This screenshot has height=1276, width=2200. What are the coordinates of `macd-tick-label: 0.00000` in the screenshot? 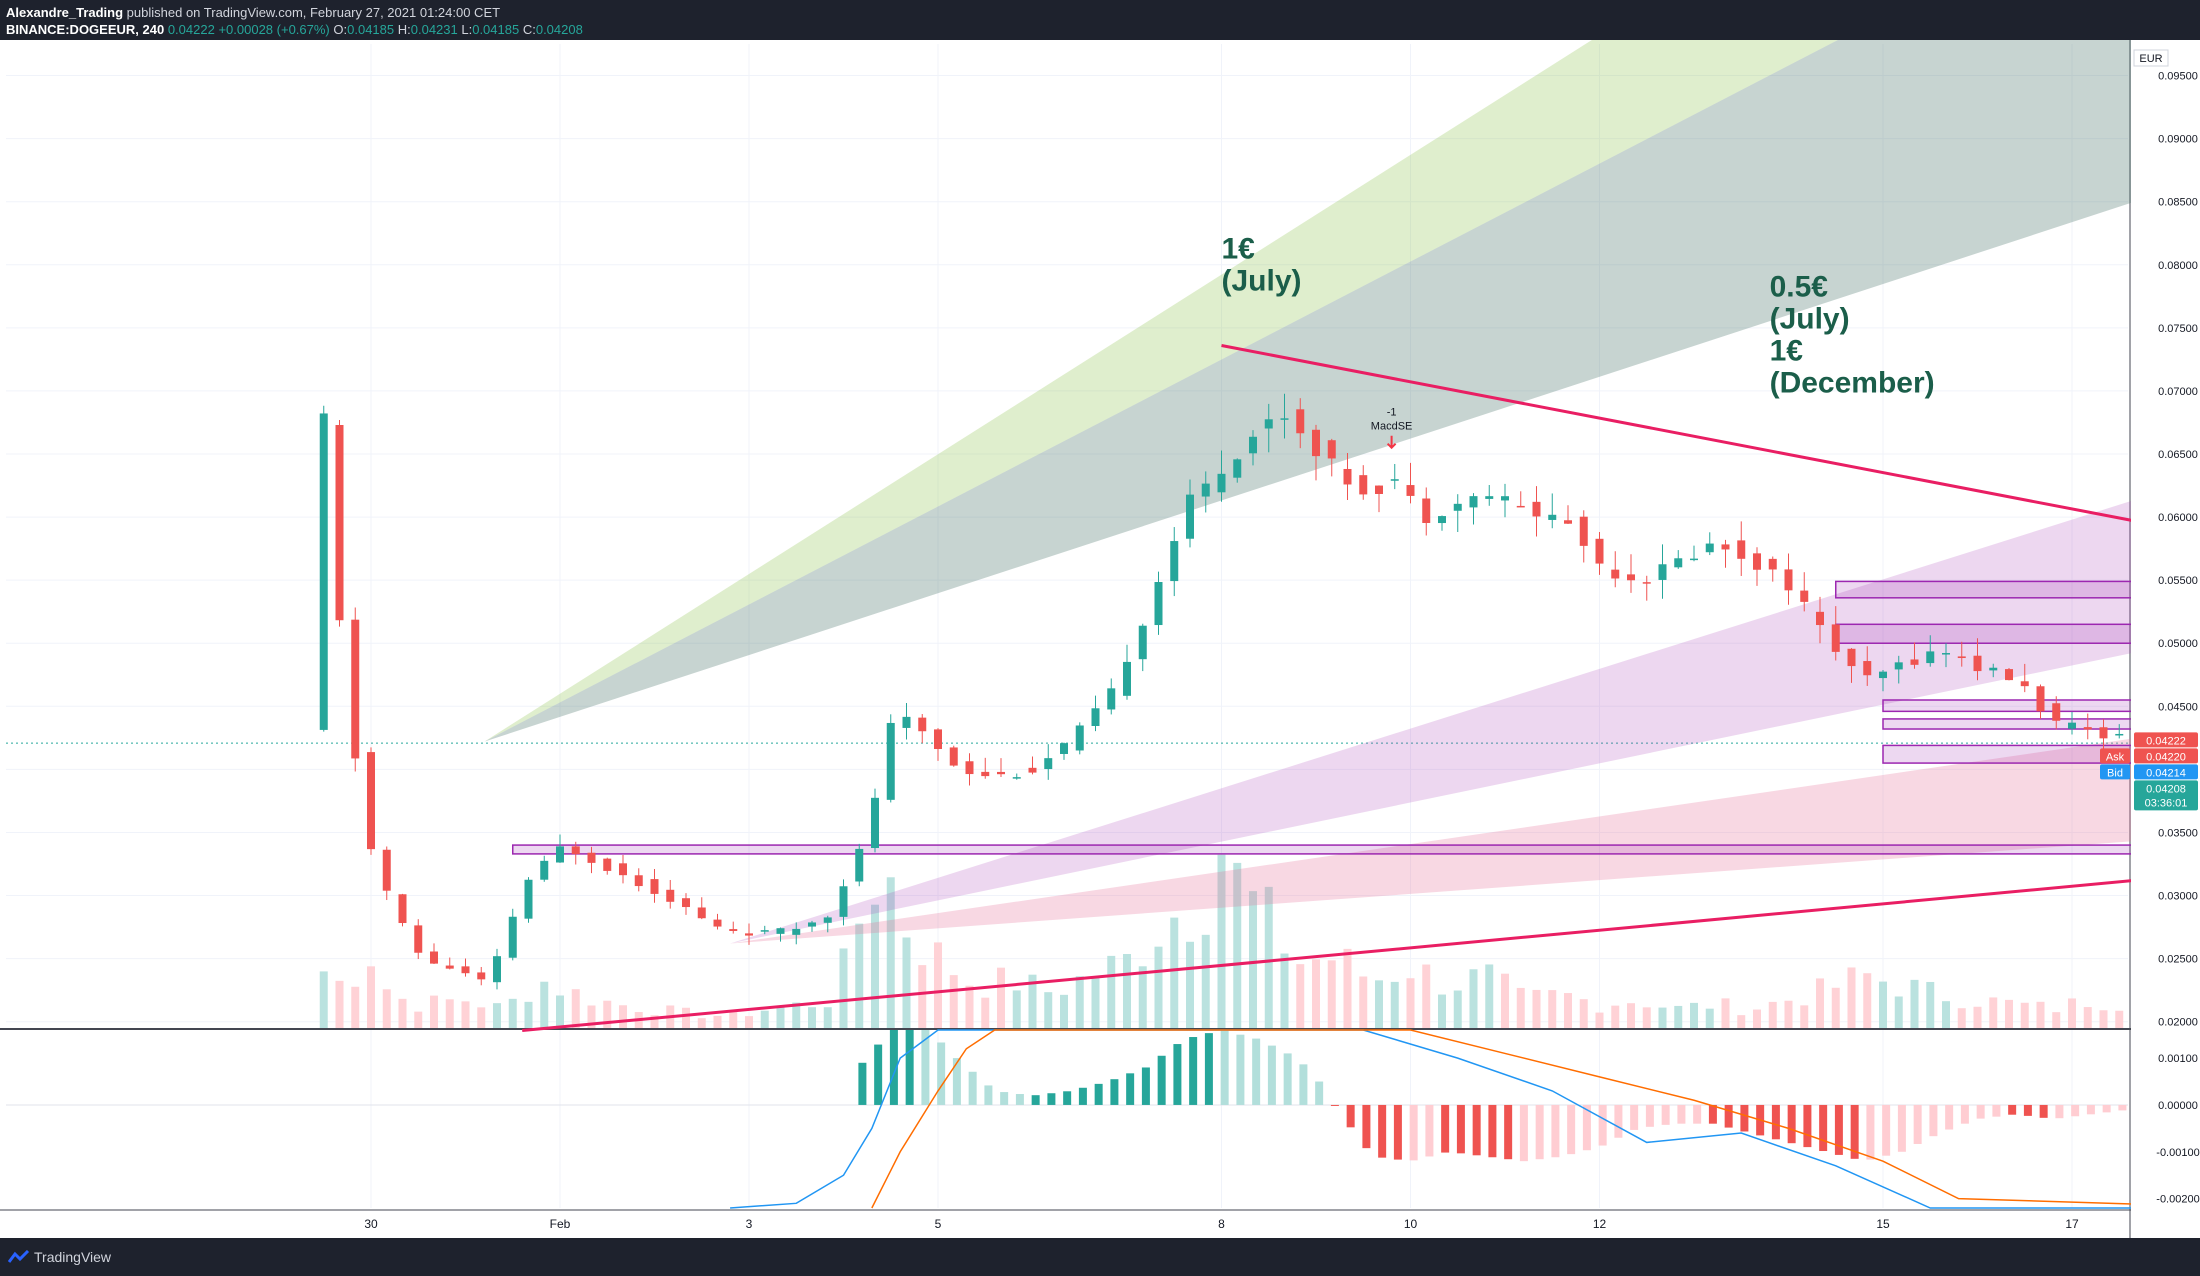 It's located at (2178, 1106).